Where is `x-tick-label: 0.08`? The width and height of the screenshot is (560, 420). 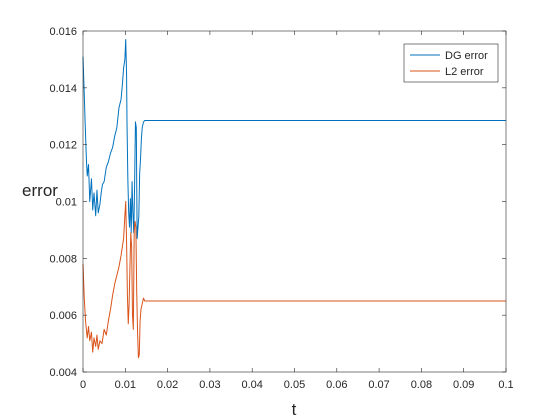 x-tick-label: 0.08 is located at coordinates (421, 385).